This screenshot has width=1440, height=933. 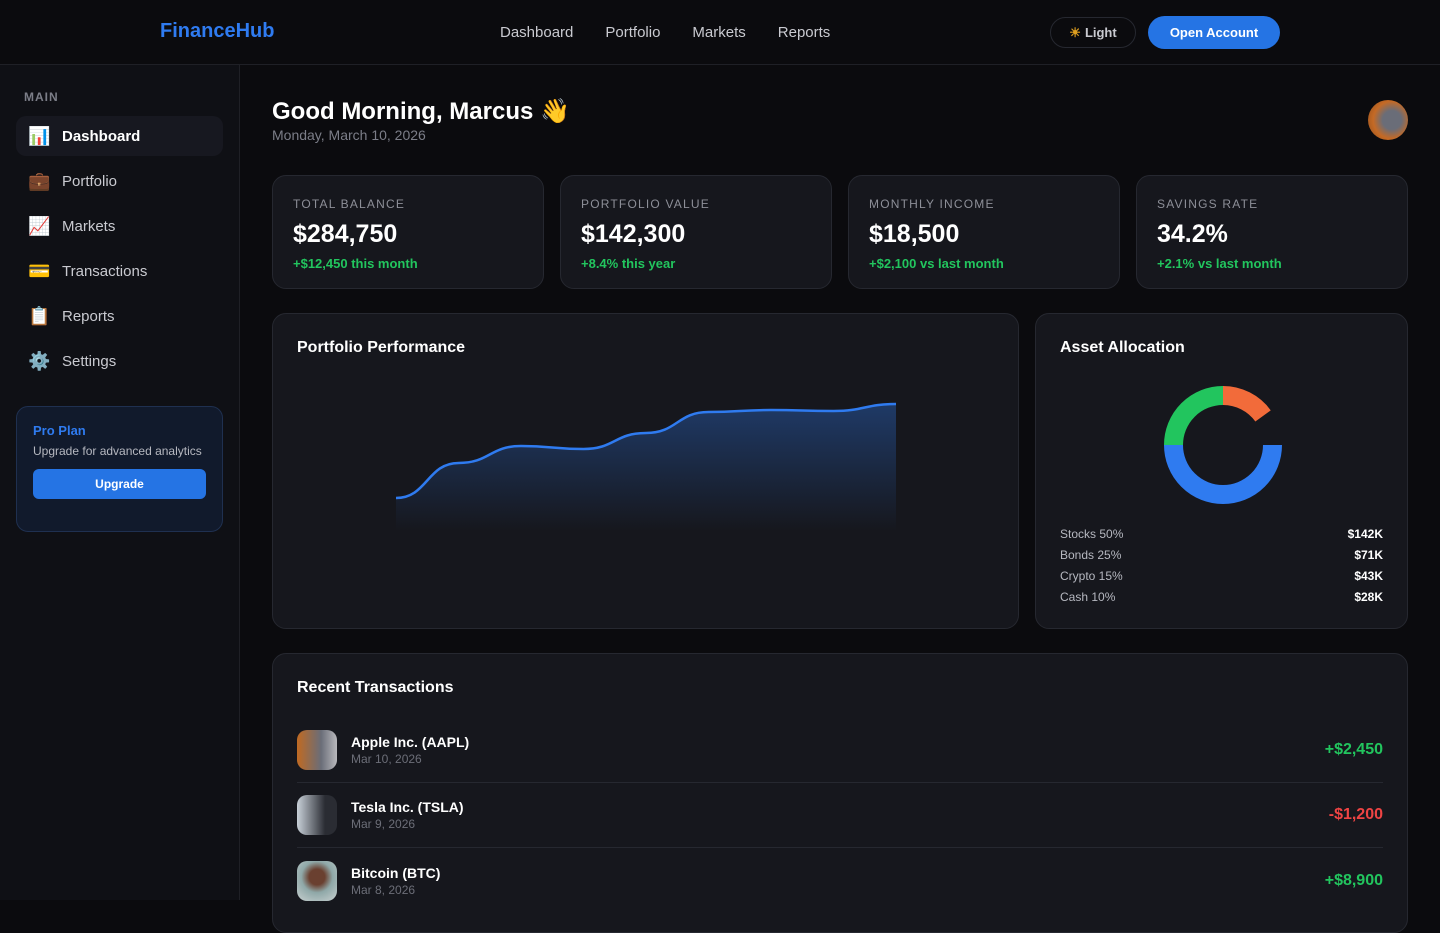 What do you see at coordinates (1221, 576) in the screenshot?
I see `allocation-row-crypto: Crypto 15% $43K` at bounding box center [1221, 576].